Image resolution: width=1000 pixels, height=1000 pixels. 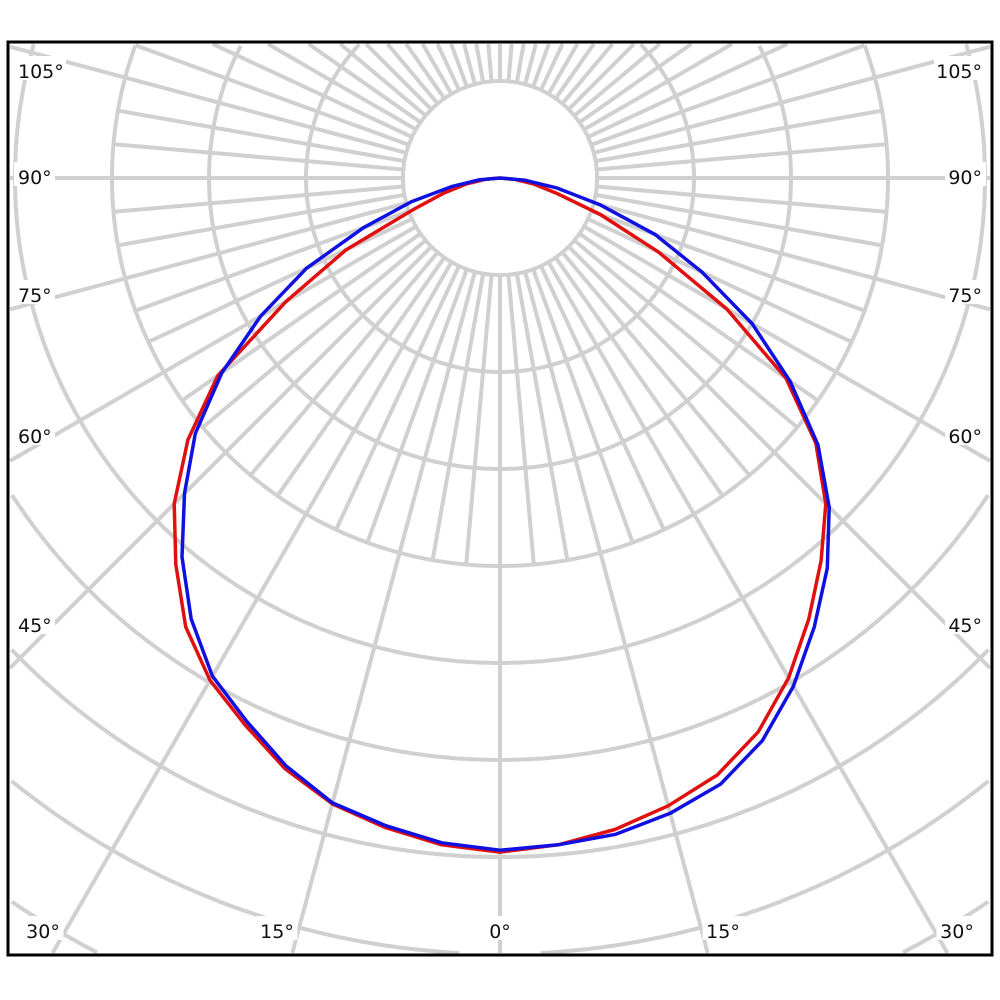 I want to click on angle-label: 0°, so click(x=500, y=932).